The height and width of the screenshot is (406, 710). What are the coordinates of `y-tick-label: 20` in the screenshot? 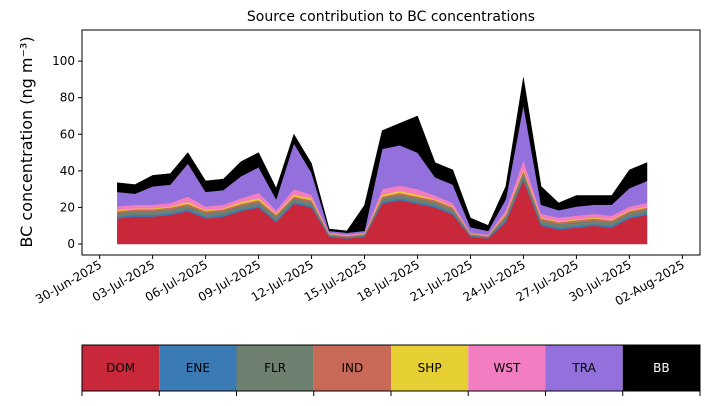 It's located at (67, 207).